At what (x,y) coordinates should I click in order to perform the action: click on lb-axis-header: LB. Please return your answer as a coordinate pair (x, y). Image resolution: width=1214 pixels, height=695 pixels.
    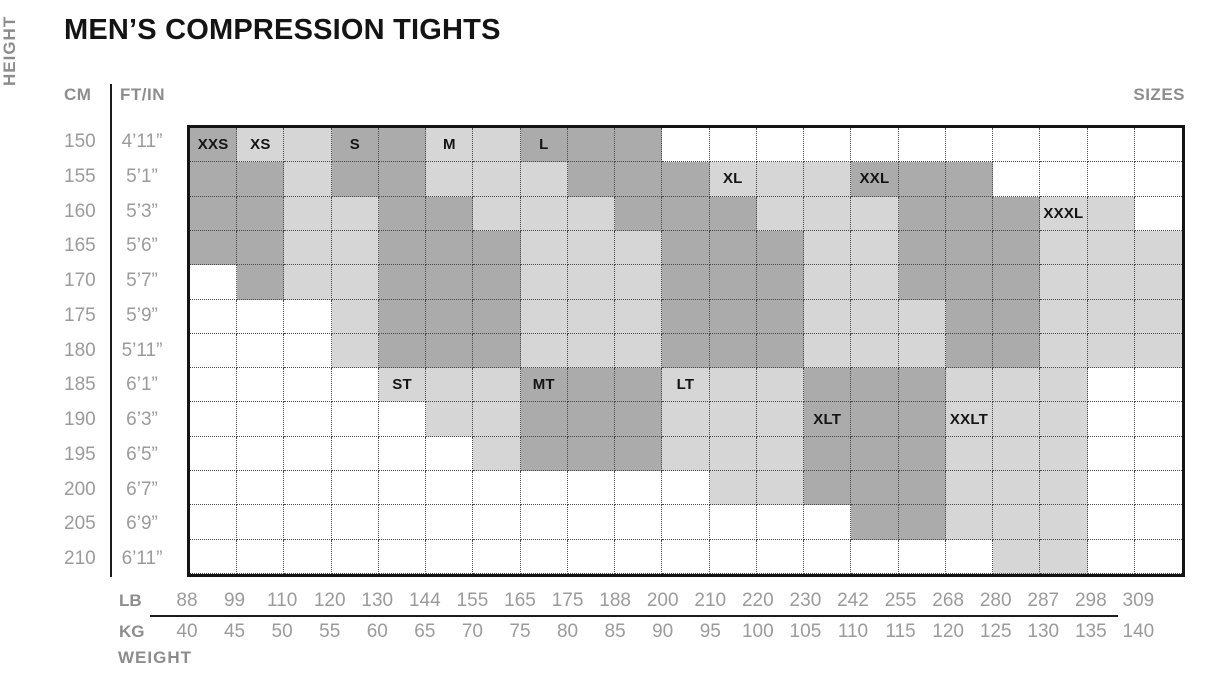
    Looking at the image, I should click on (130, 600).